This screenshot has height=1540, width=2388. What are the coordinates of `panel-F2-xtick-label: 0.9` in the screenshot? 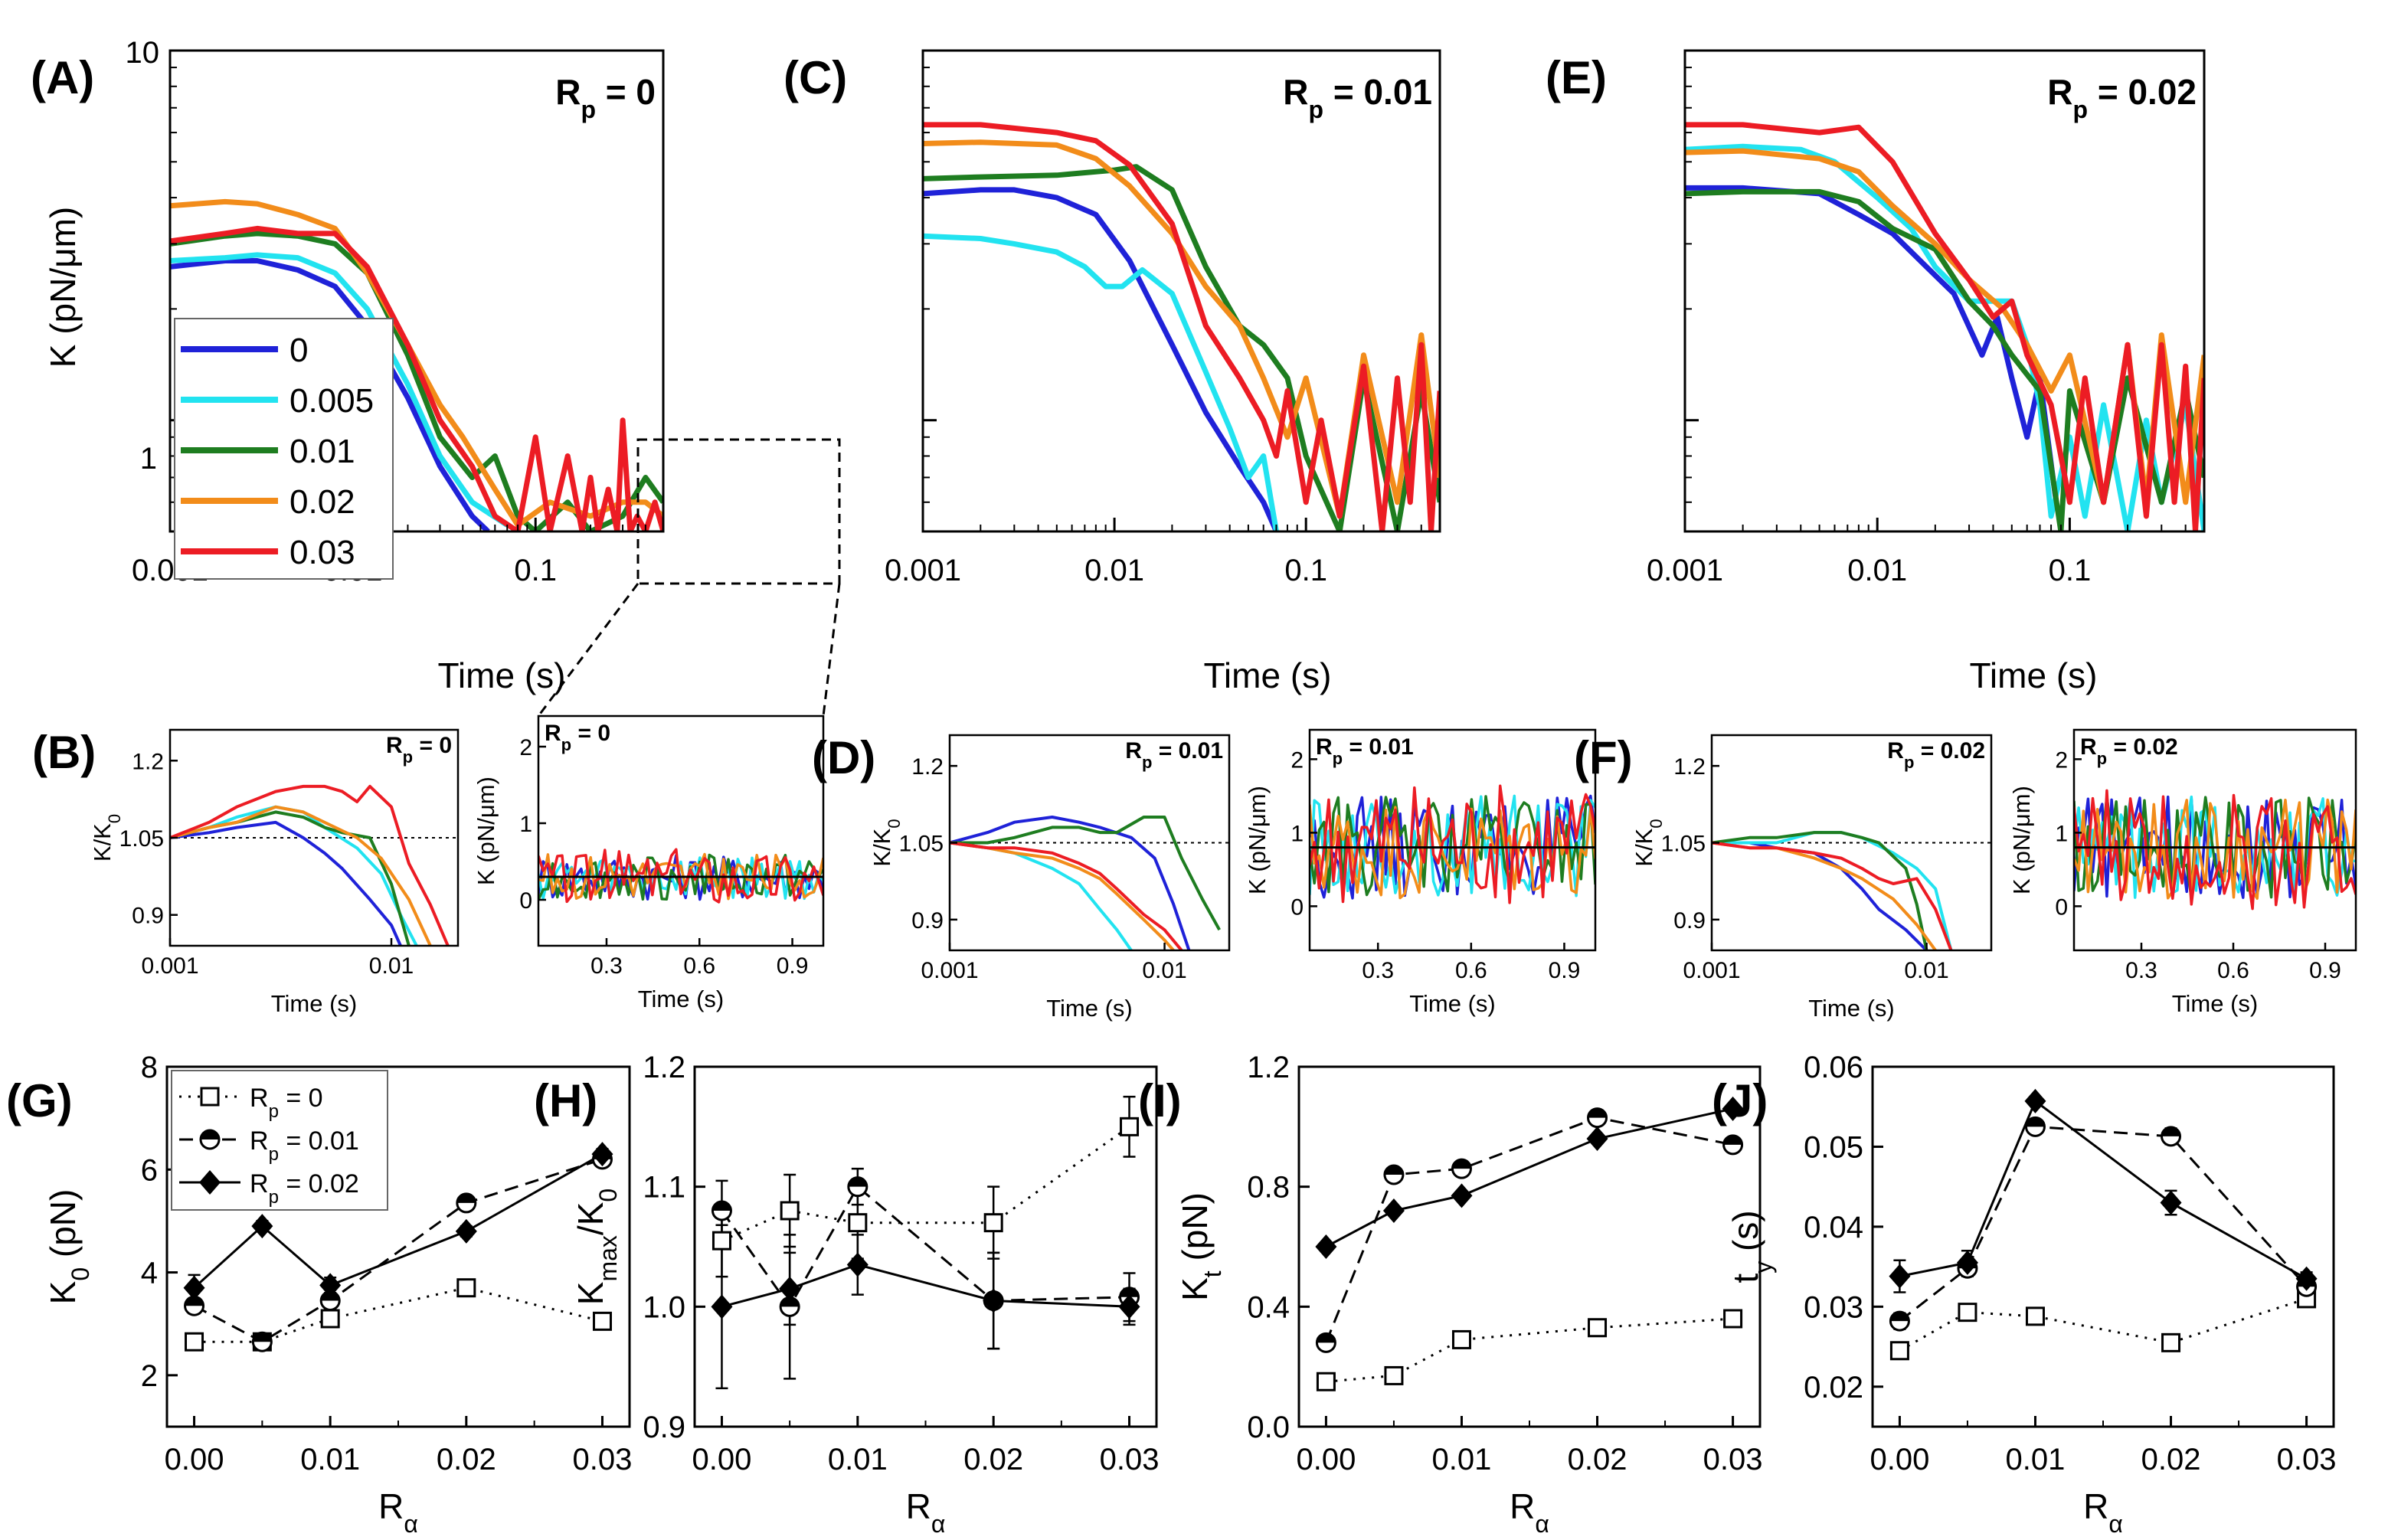 It's located at (2325, 970).